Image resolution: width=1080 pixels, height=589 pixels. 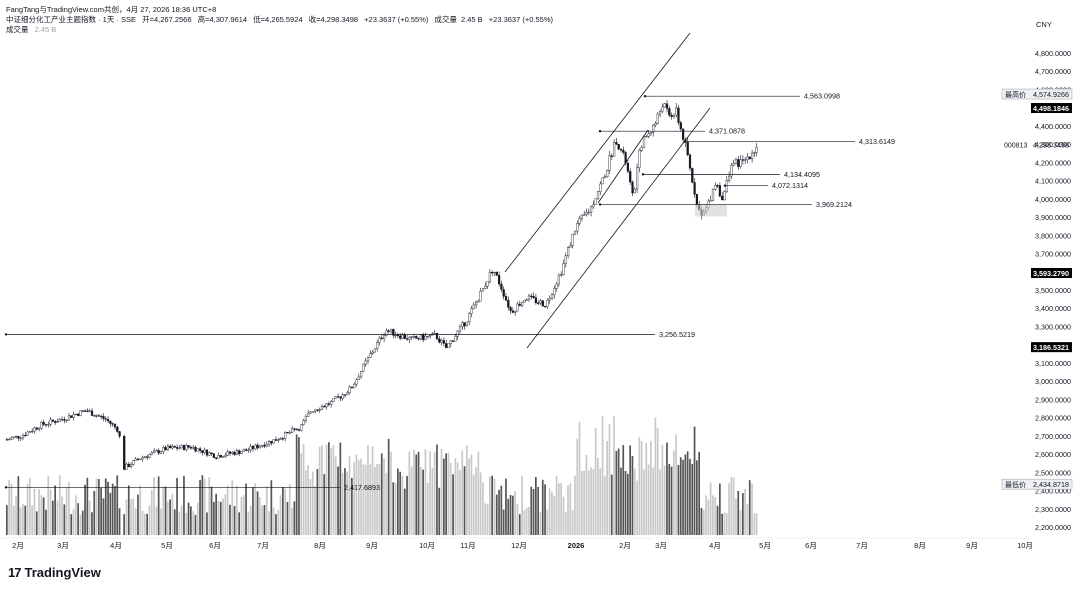 I want to click on x-tick-label: 2月, so click(x=625, y=545).